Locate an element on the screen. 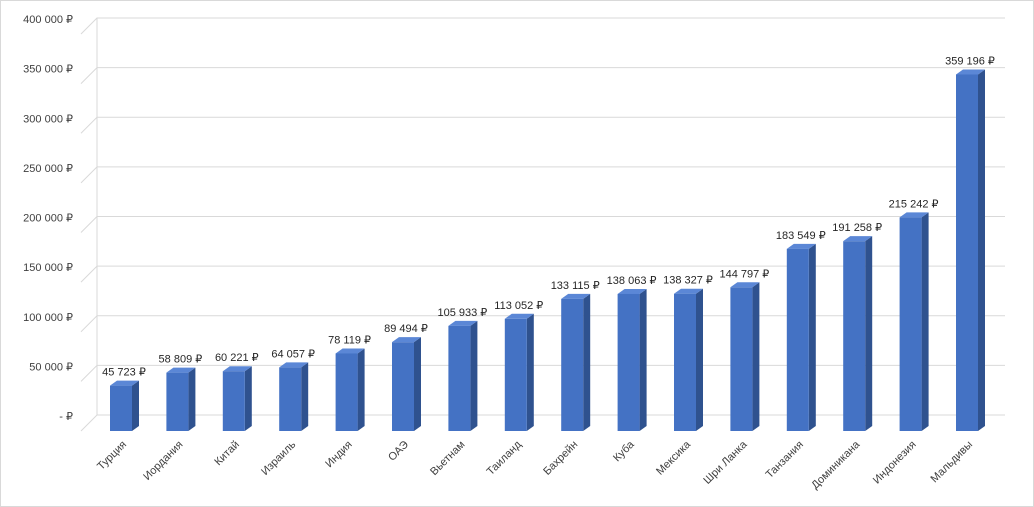 This screenshot has width=1034, height=507. x-category-label: Бахрейн is located at coordinates (560, 458).